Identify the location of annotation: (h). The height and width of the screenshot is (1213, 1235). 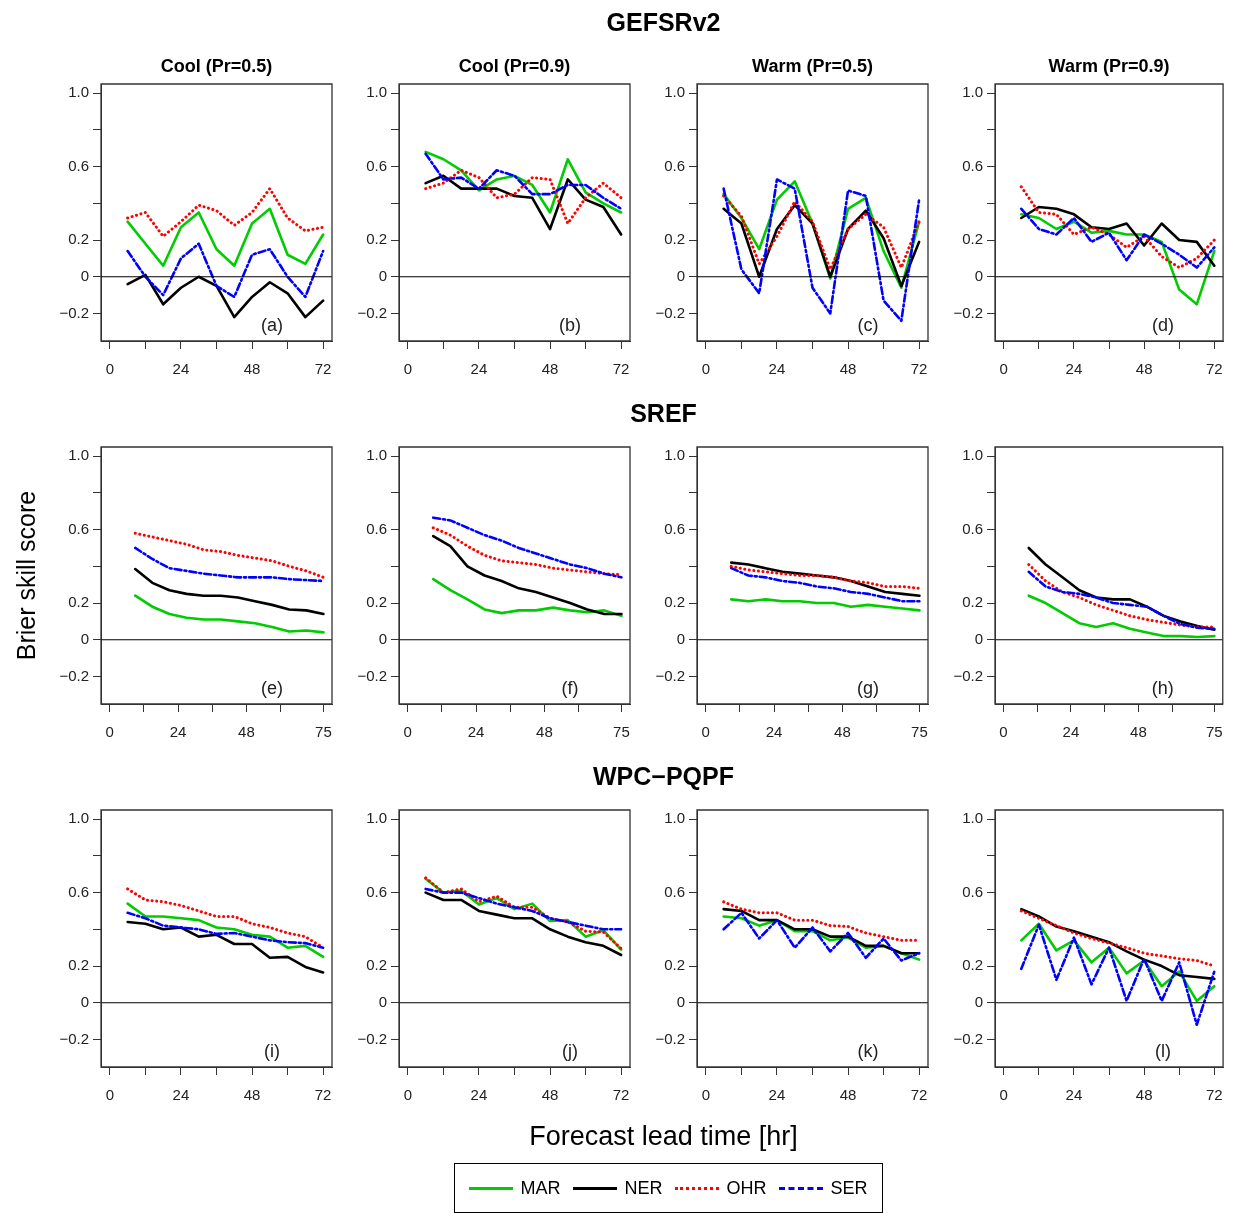
(1162, 687).